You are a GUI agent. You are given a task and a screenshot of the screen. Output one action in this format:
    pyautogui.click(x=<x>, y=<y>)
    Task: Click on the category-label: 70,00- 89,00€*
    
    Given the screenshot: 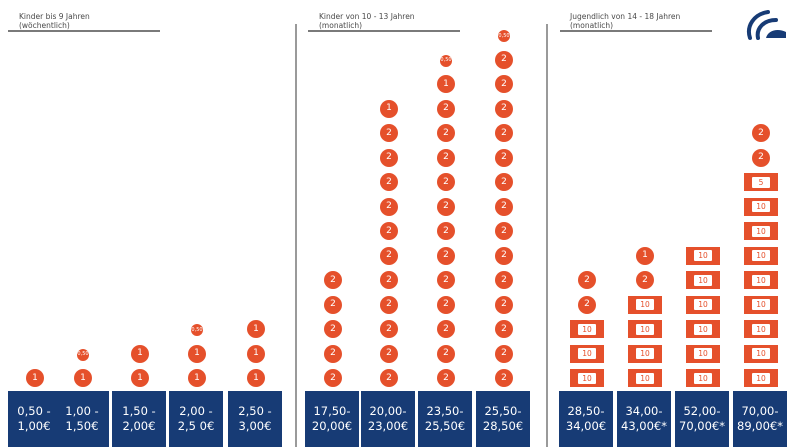 What is the action you would take?
    pyautogui.click(x=760, y=419)
    